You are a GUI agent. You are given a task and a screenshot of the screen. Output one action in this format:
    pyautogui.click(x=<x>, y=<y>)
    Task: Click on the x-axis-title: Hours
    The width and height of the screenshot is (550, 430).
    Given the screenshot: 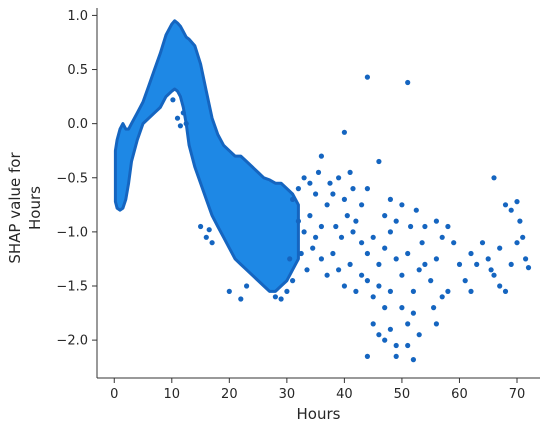 What is the action you would take?
    pyautogui.click(x=319, y=414)
    